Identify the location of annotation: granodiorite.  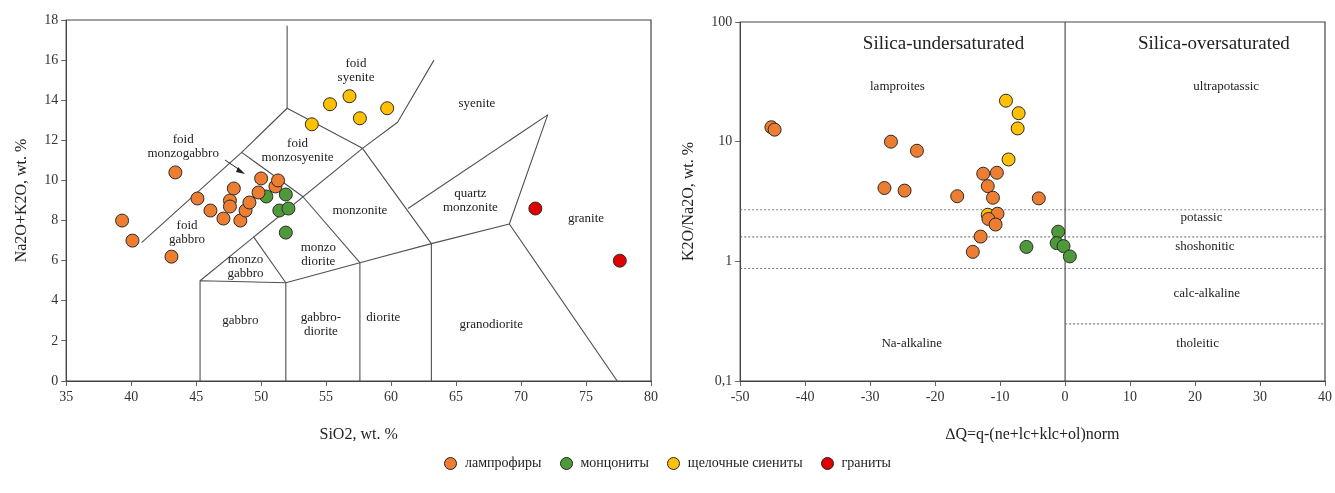
(491, 324).